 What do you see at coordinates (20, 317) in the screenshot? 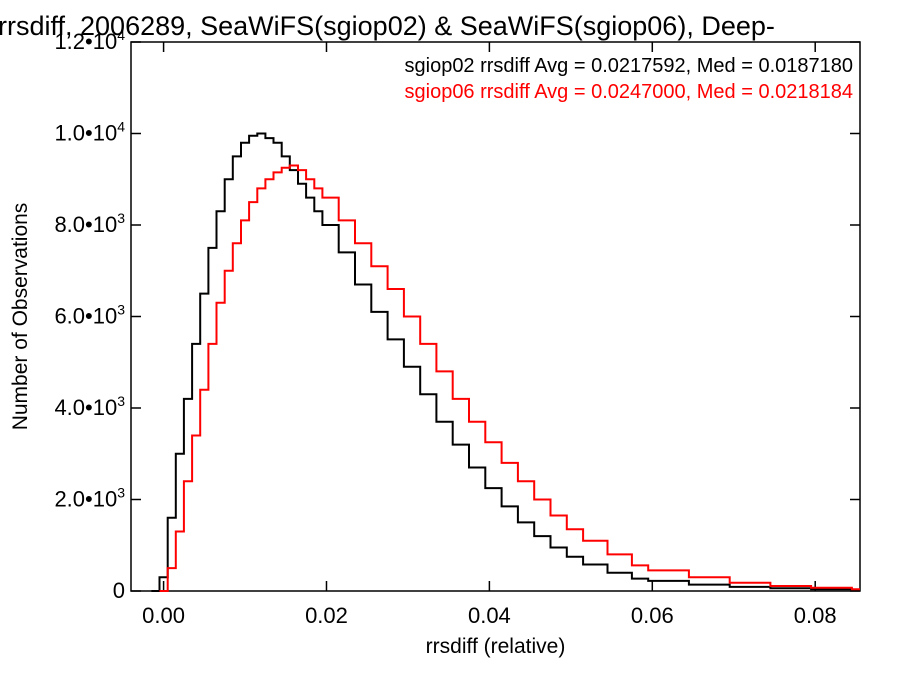
I see `y-axis-title: Number of Observations` at bounding box center [20, 317].